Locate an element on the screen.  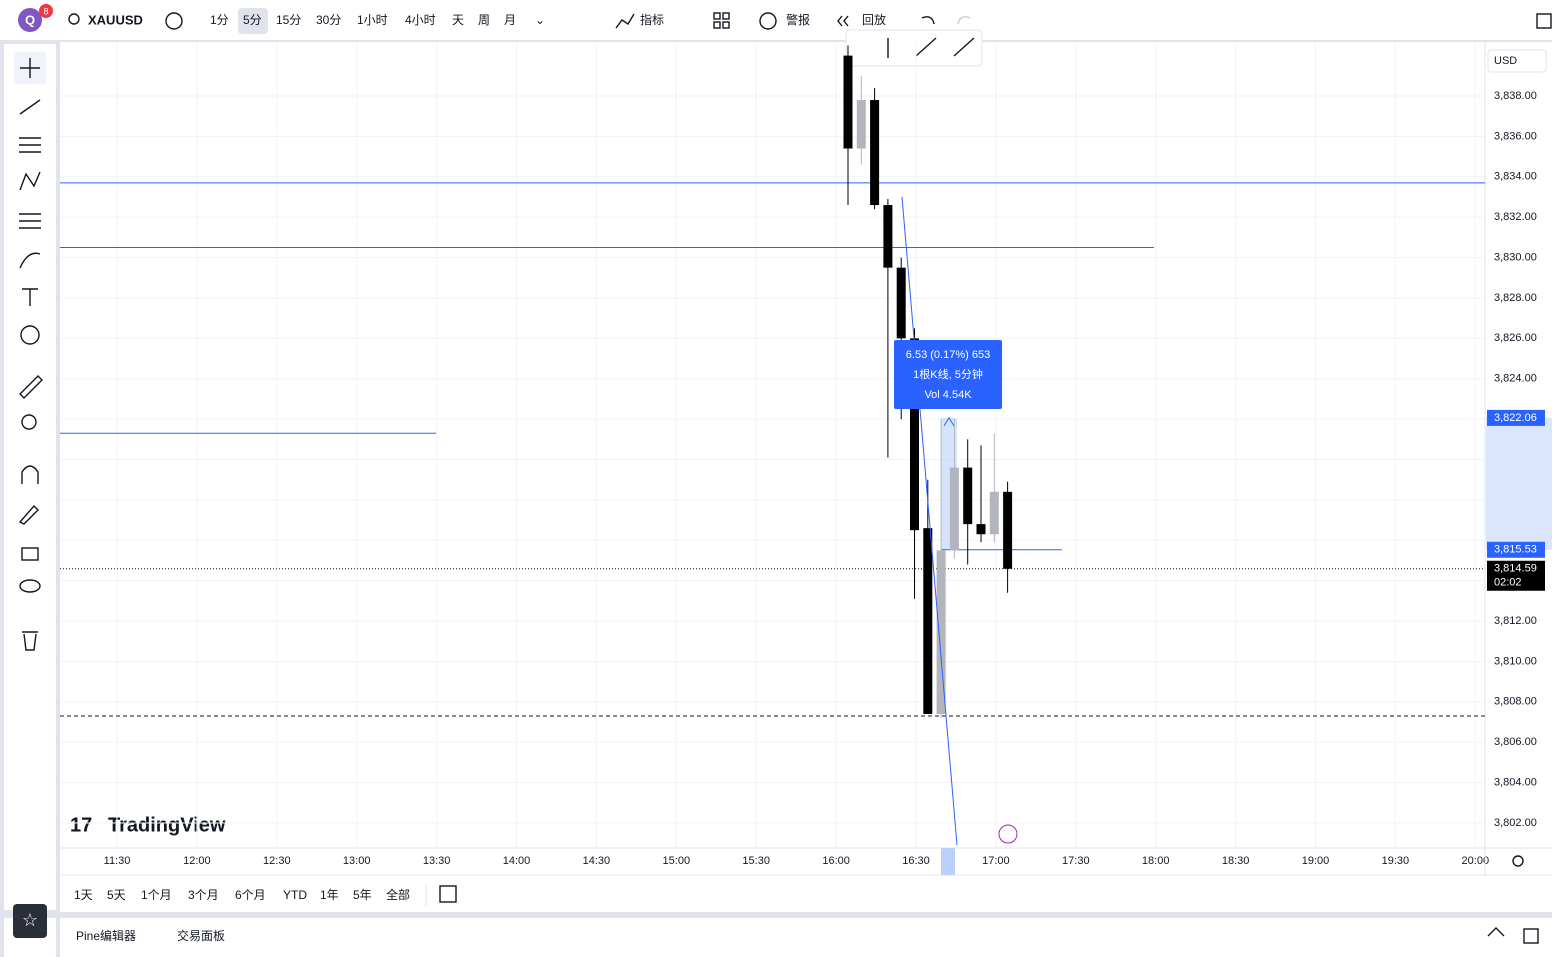
interval: 30分 is located at coordinates (328, 20).